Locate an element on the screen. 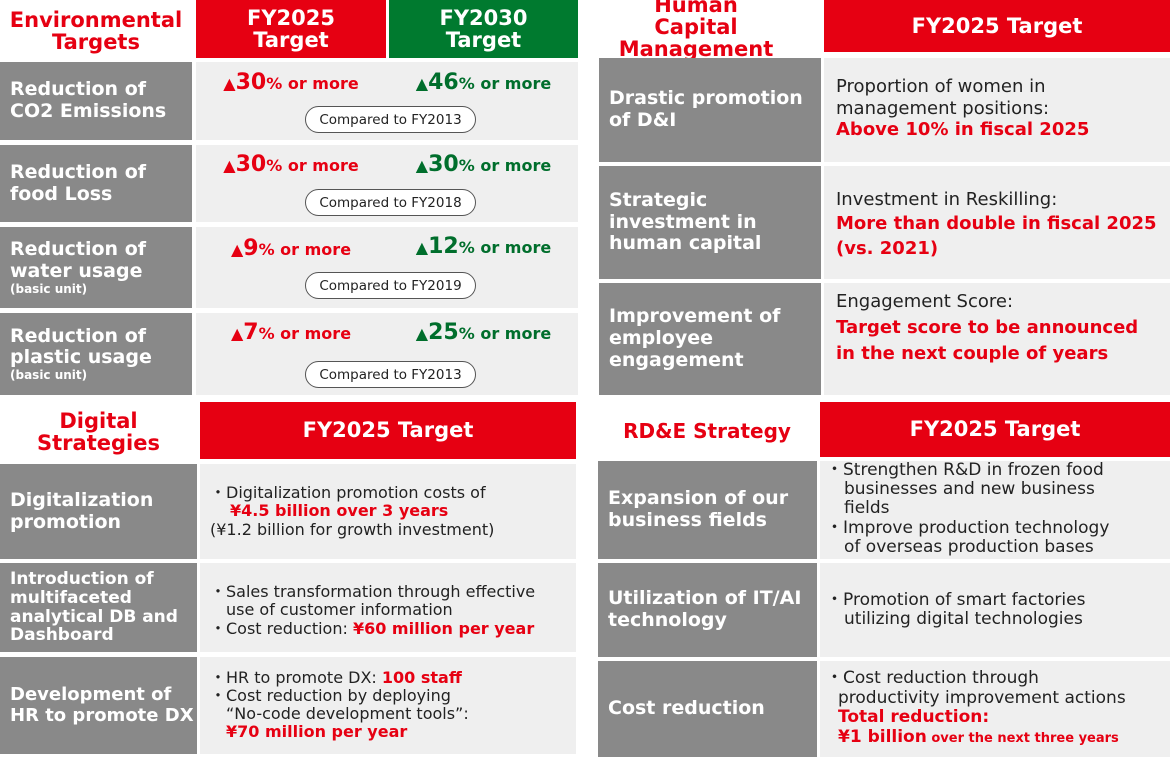 The height and width of the screenshot is (757, 1170). env-title: Environmental Targets is located at coordinates (96, 30).